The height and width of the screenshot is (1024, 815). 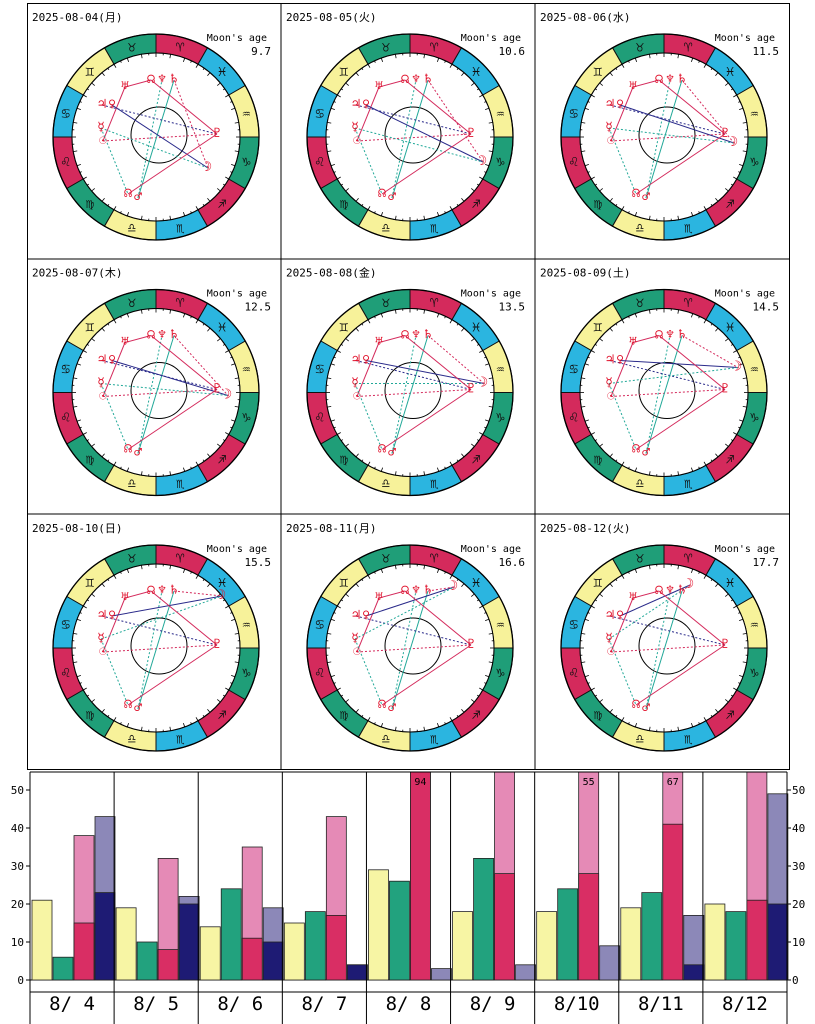 What do you see at coordinates (667, 646) in the screenshot?
I see `center-circle` at bounding box center [667, 646].